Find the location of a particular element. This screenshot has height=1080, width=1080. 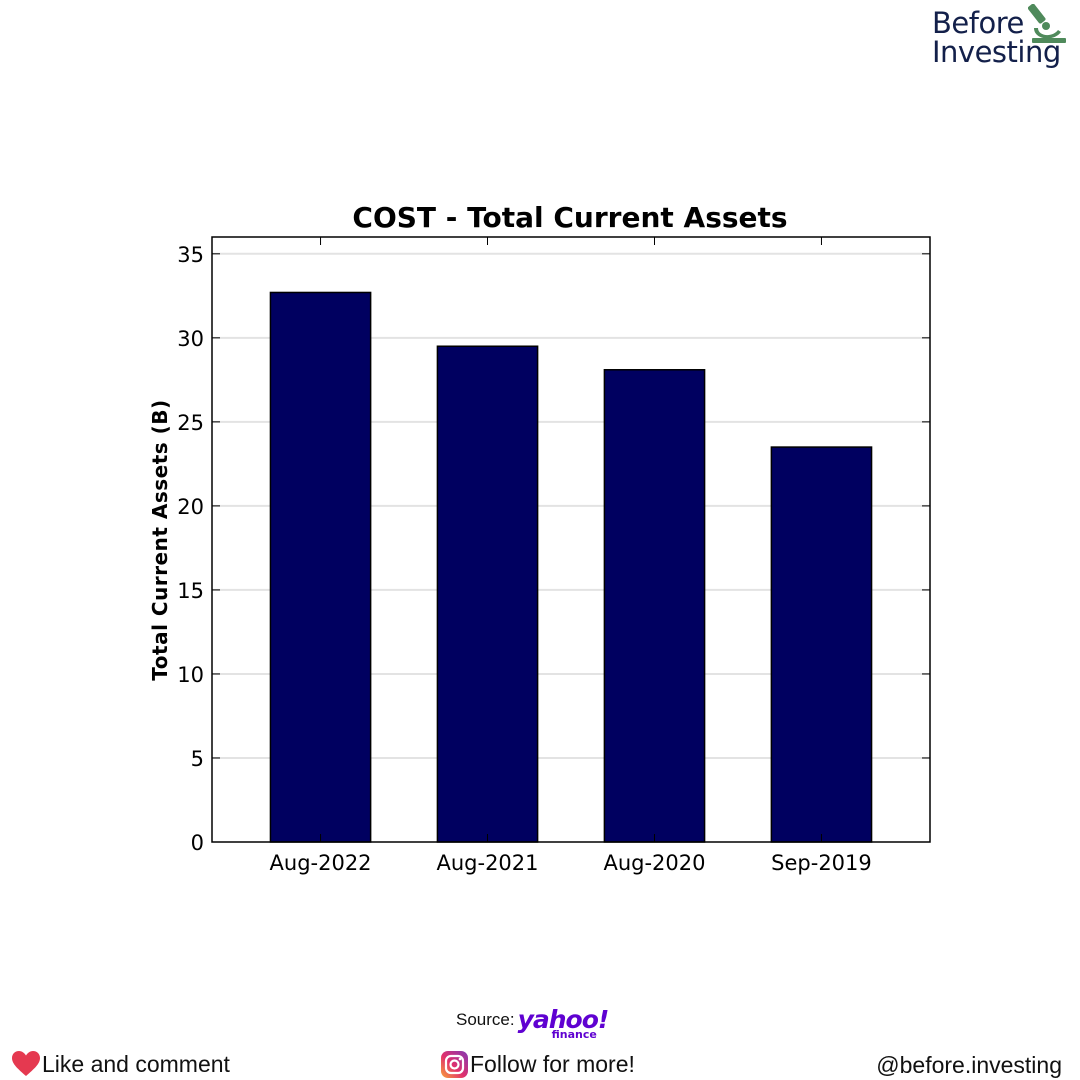

microscope-icon is located at coordinates (1047, 23).